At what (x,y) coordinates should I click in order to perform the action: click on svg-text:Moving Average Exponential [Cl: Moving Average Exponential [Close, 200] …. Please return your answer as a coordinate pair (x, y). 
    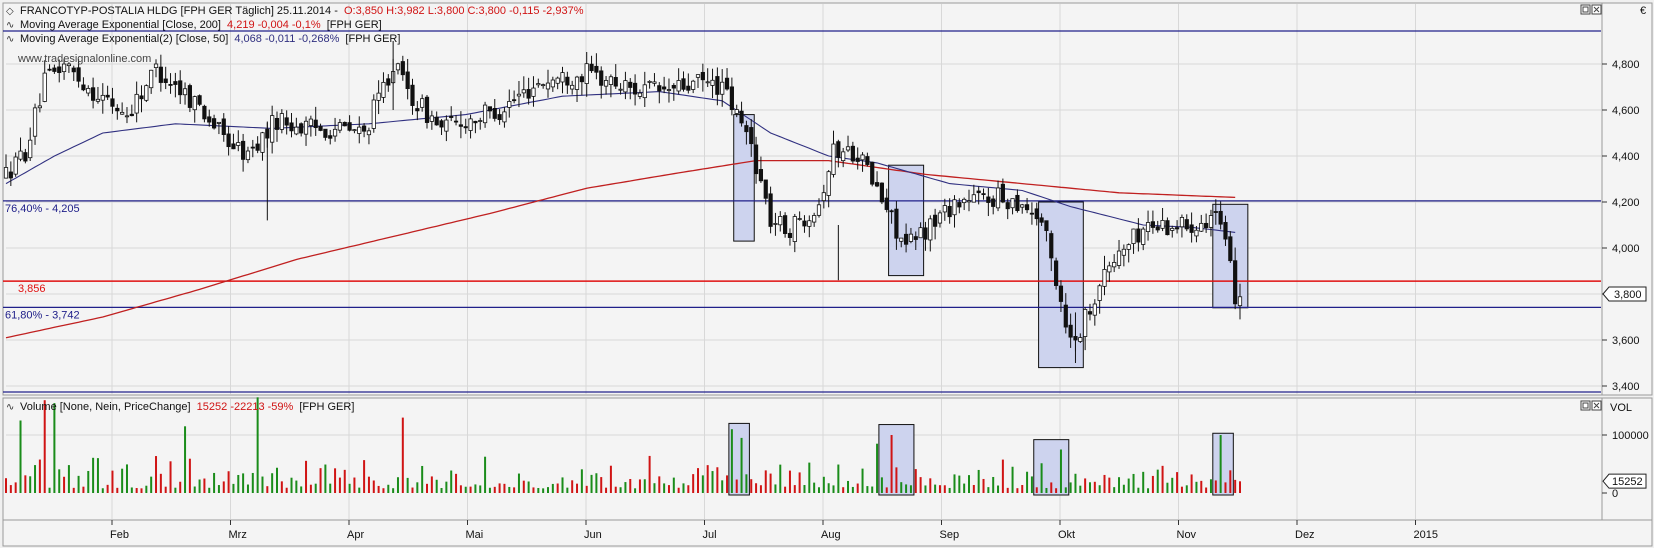
    Looking at the image, I should click on (201, 25).